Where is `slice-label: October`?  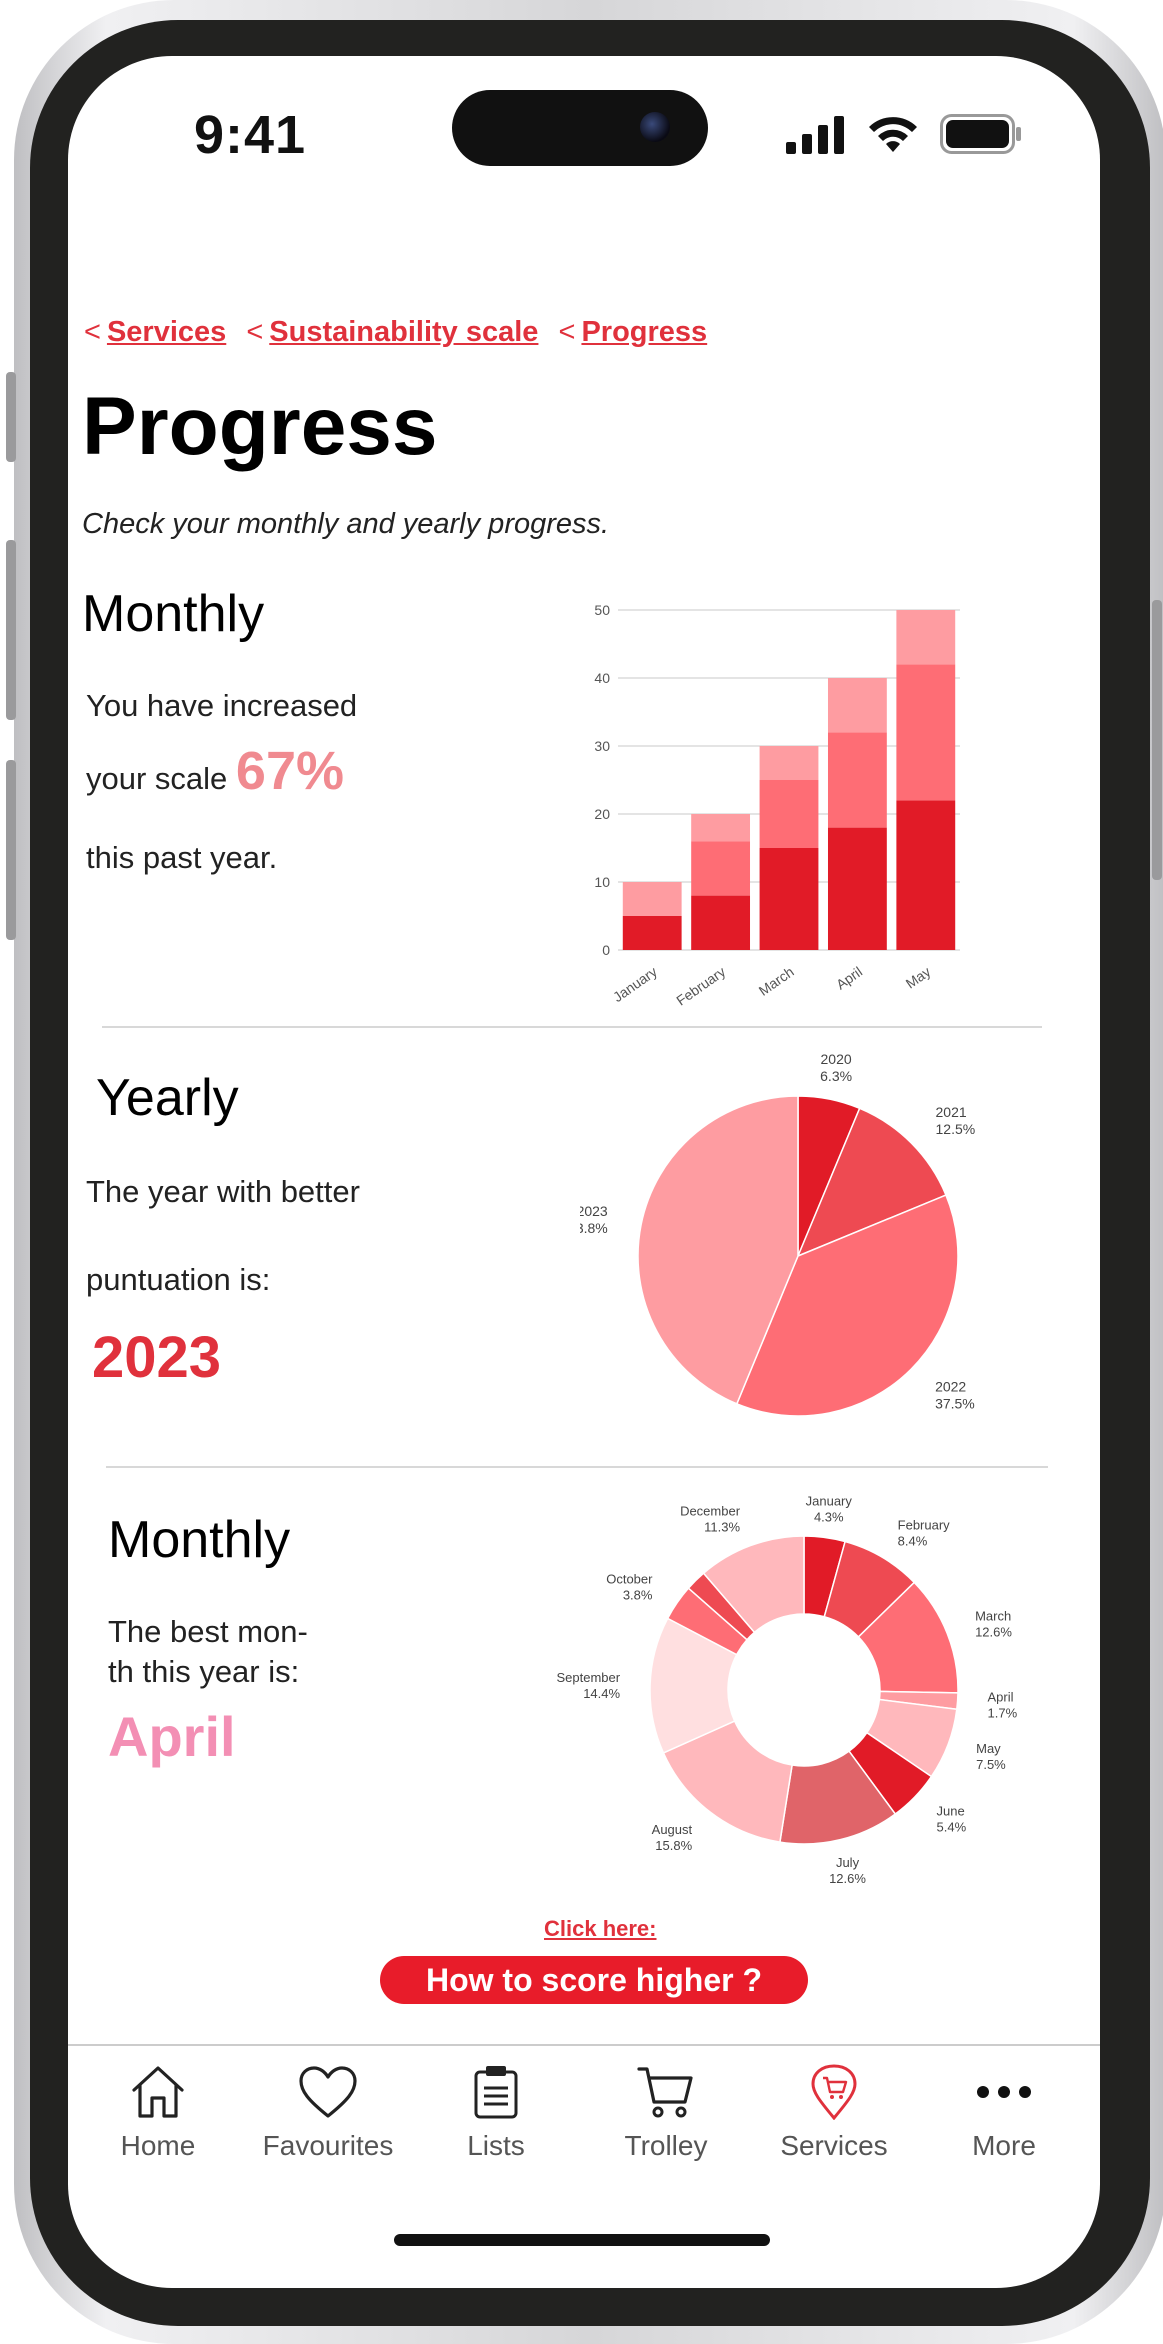
slice-label: October is located at coordinates (629, 1579).